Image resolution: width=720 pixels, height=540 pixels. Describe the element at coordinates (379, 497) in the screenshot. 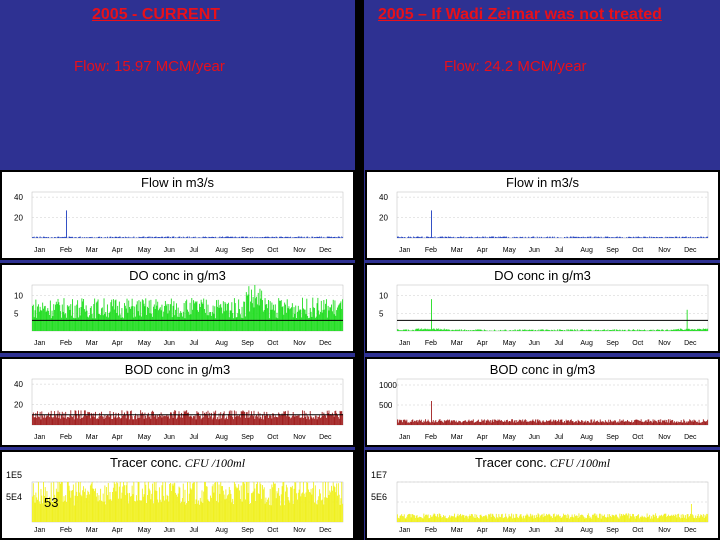

I see `y-tick-label: 5E6` at that location.